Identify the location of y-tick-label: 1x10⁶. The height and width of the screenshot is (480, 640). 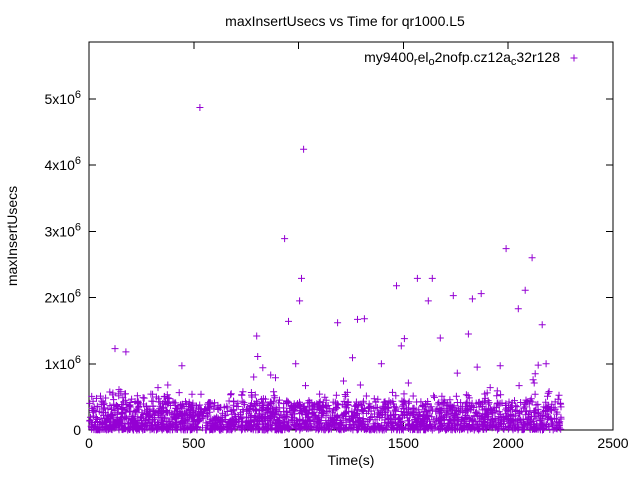
(63, 363).